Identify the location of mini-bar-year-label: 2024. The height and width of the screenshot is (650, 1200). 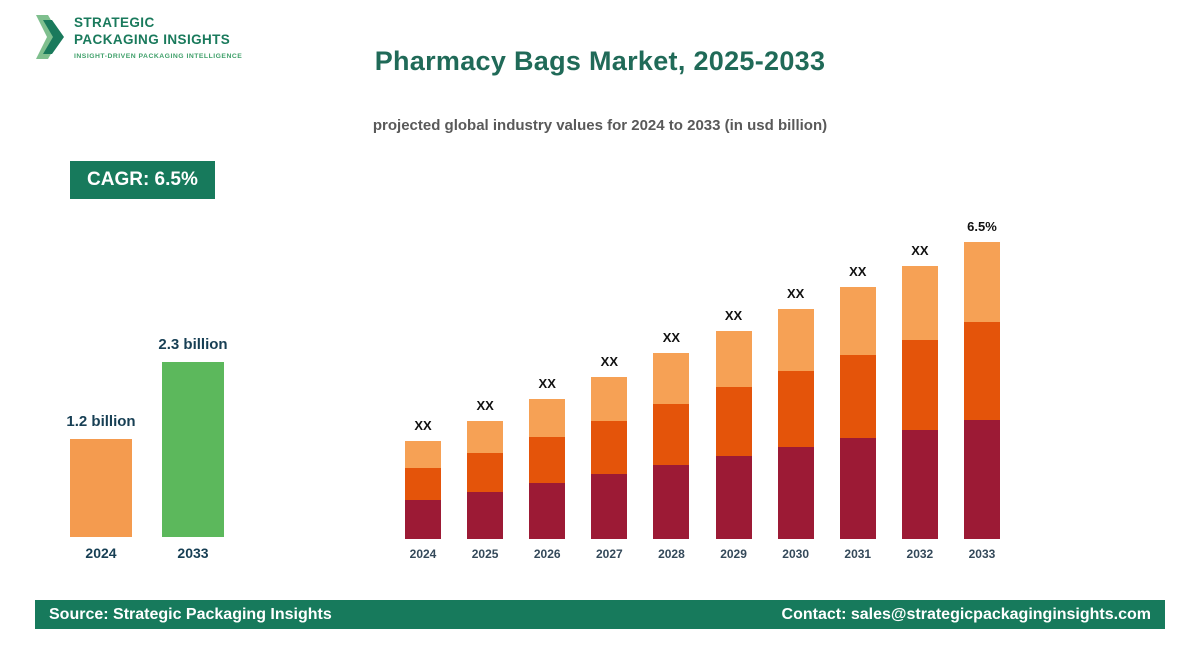
(101, 553).